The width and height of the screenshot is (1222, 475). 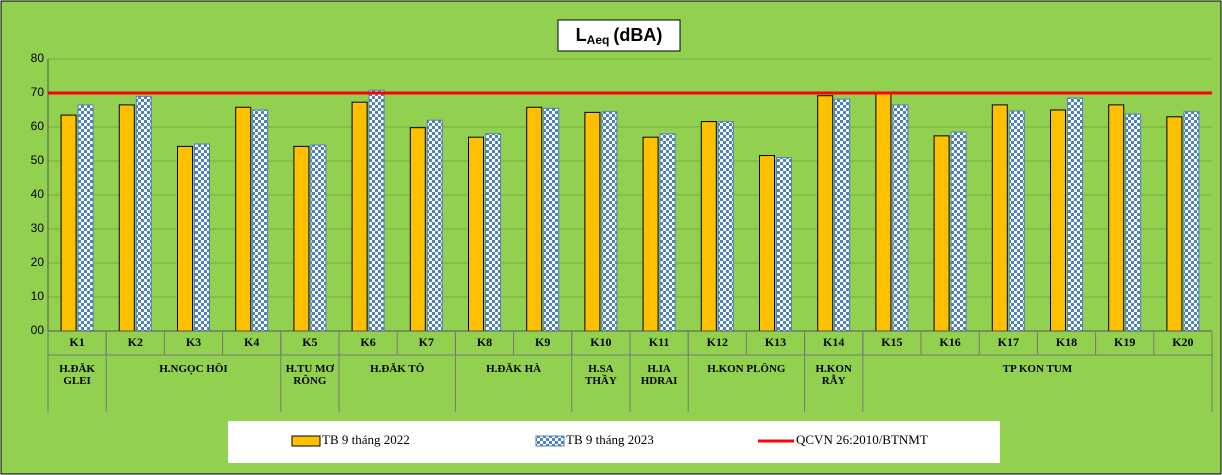 What do you see at coordinates (38, 296) in the screenshot?
I see `y-tick-label: 10` at bounding box center [38, 296].